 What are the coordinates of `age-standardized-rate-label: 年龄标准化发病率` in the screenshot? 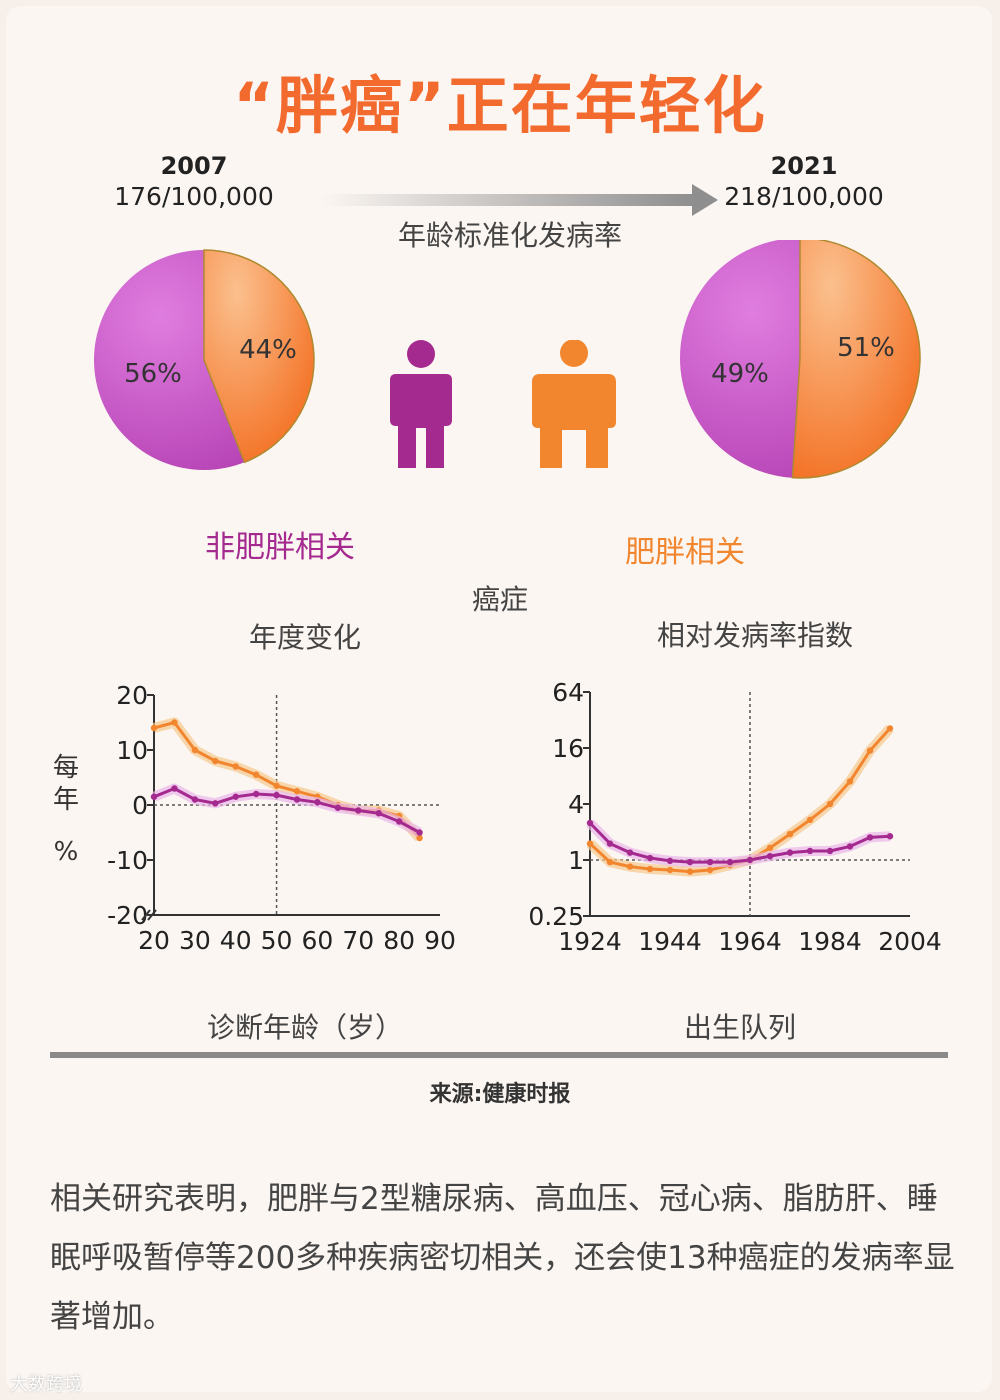 It's located at (509, 235).